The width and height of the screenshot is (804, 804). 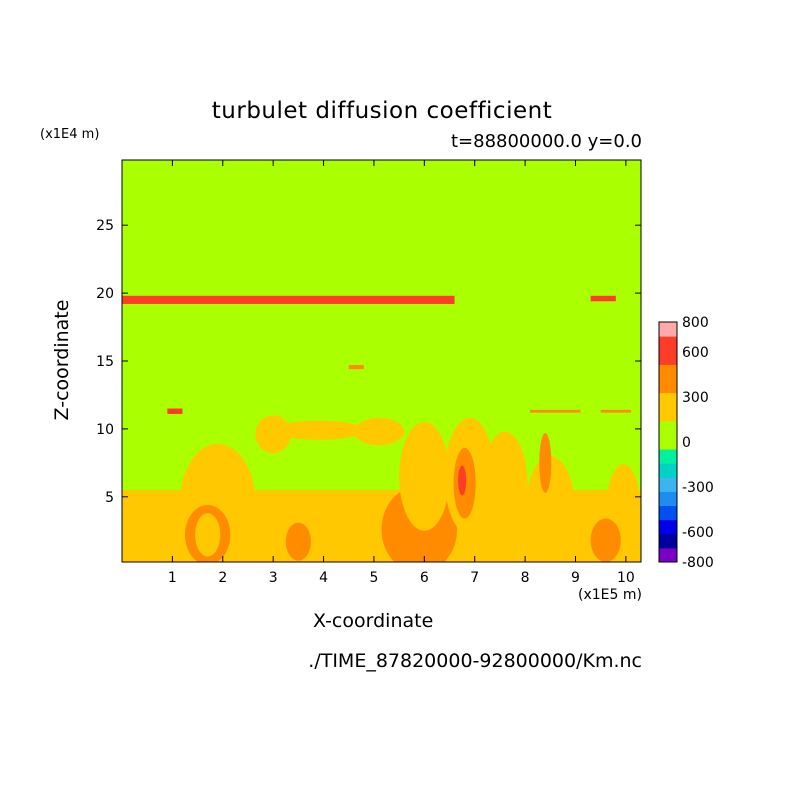 What do you see at coordinates (105, 362) in the screenshot?
I see `y-tick-label: 15` at bounding box center [105, 362].